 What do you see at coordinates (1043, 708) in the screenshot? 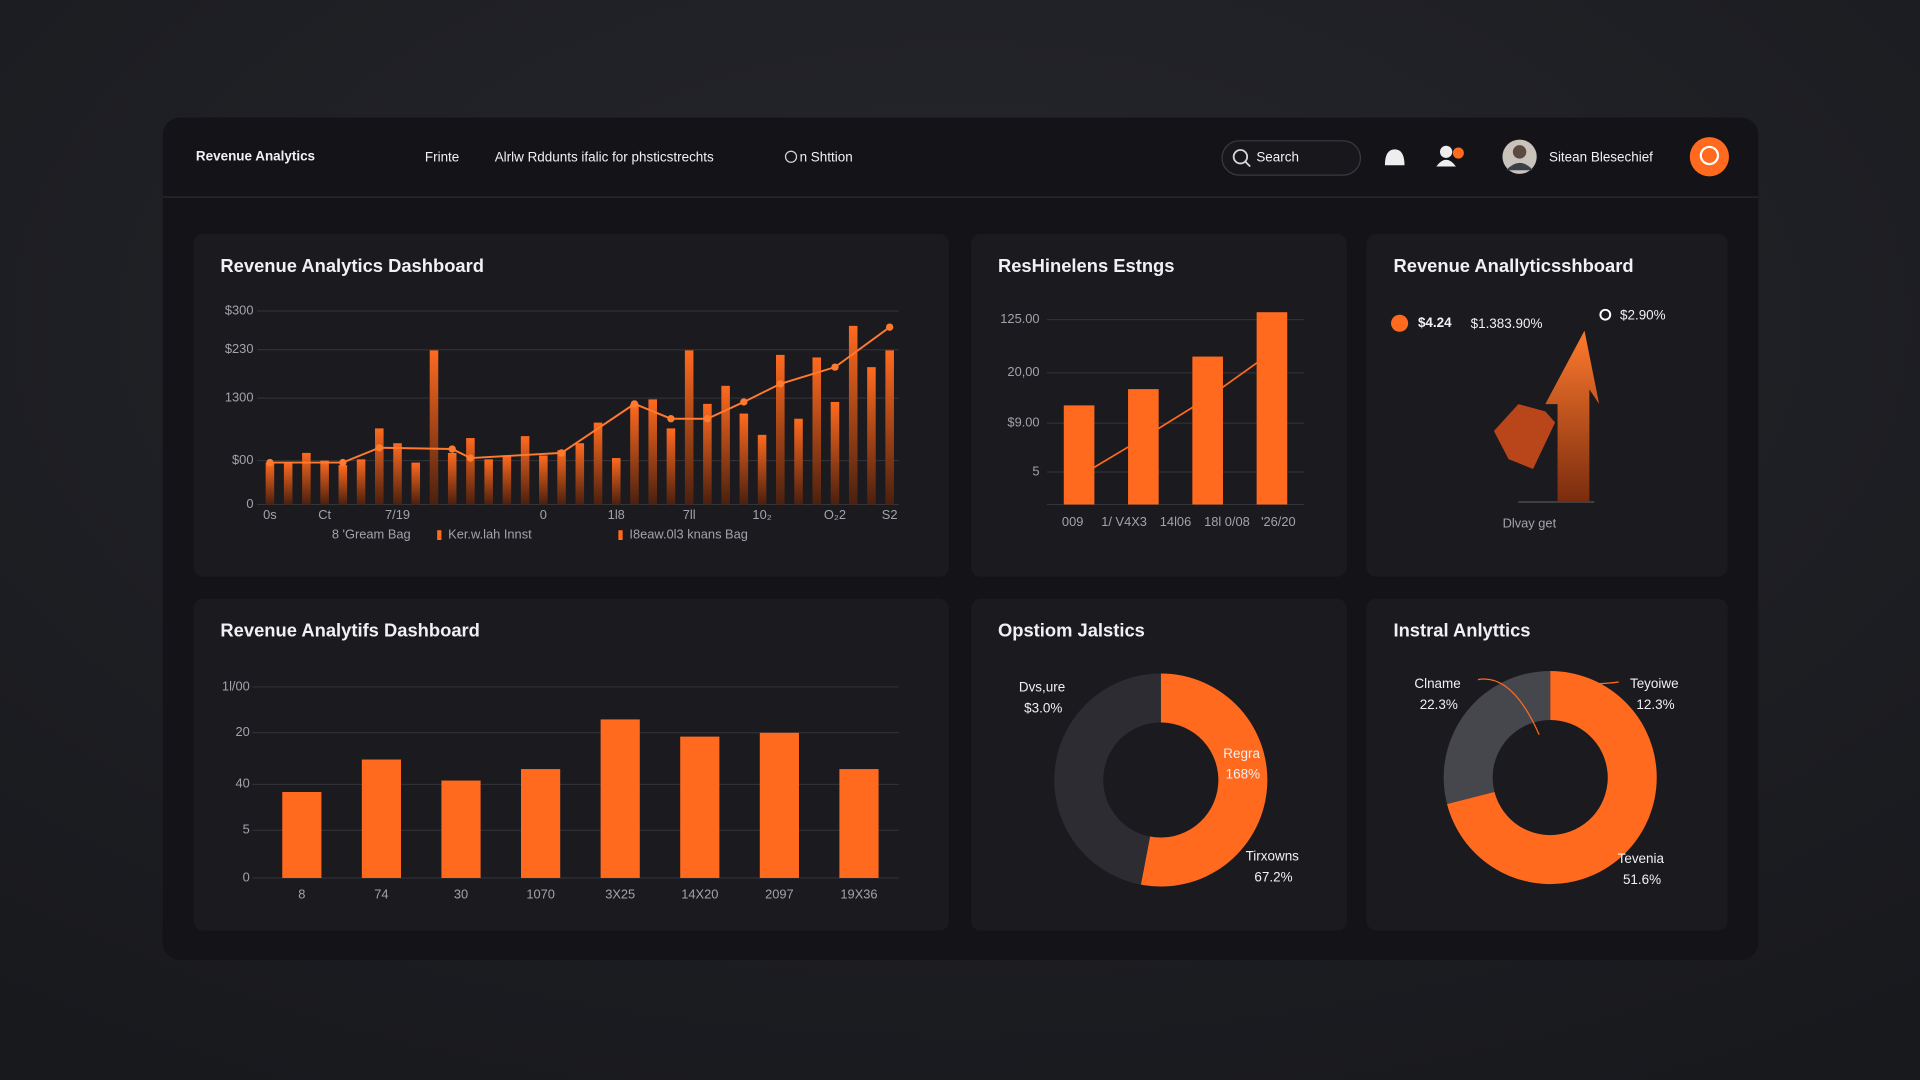
I see `slice-value: $3.0%` at bounding box center [1043, 708].